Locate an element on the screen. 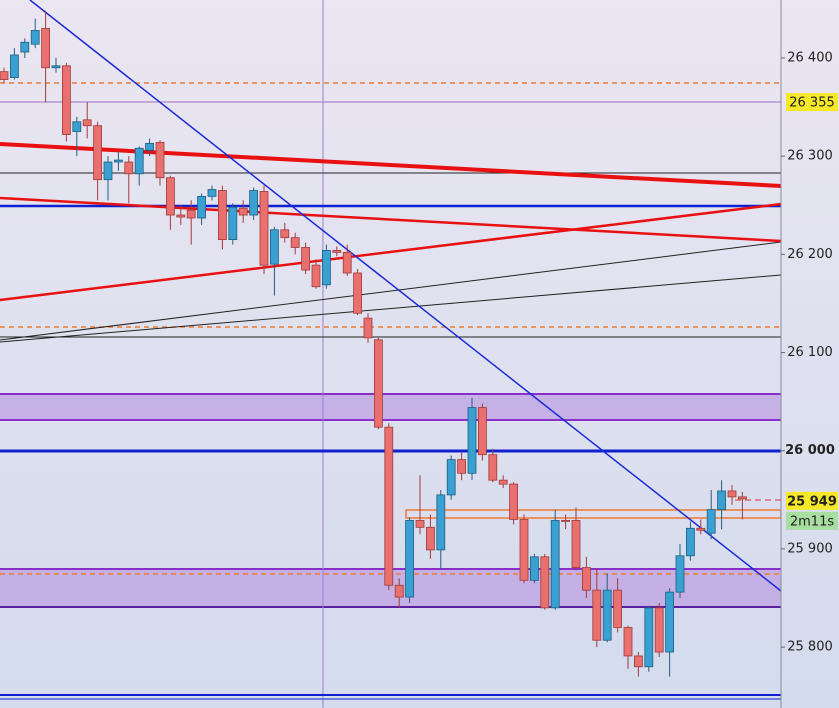 This screenshot has width=839, height=708. y-tick-label: 25 800 is located at coordinates (810, 647).